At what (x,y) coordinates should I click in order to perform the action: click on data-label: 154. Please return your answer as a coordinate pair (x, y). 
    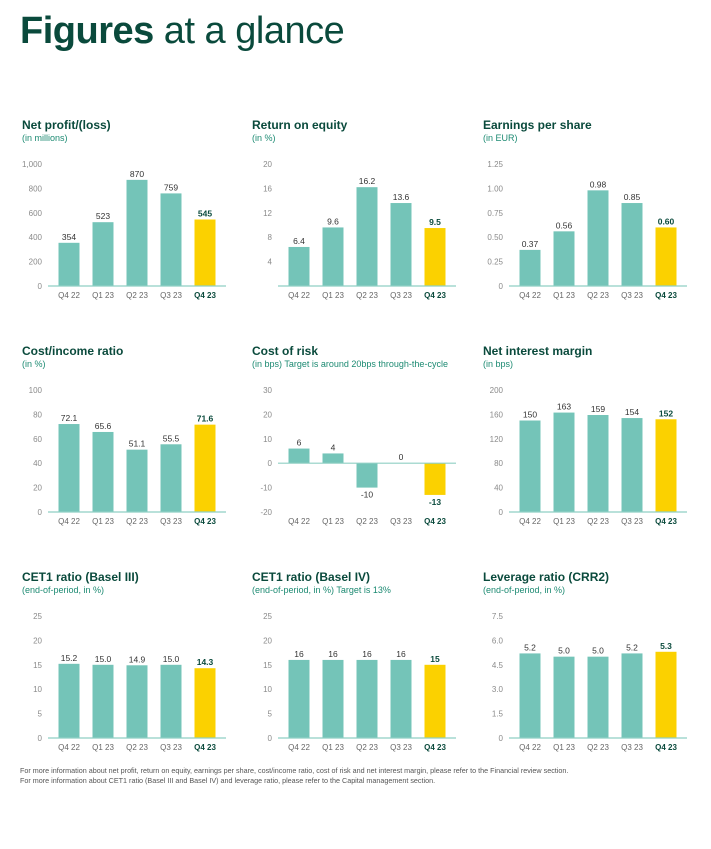
    Looking at the image, I should click on (632, 412).